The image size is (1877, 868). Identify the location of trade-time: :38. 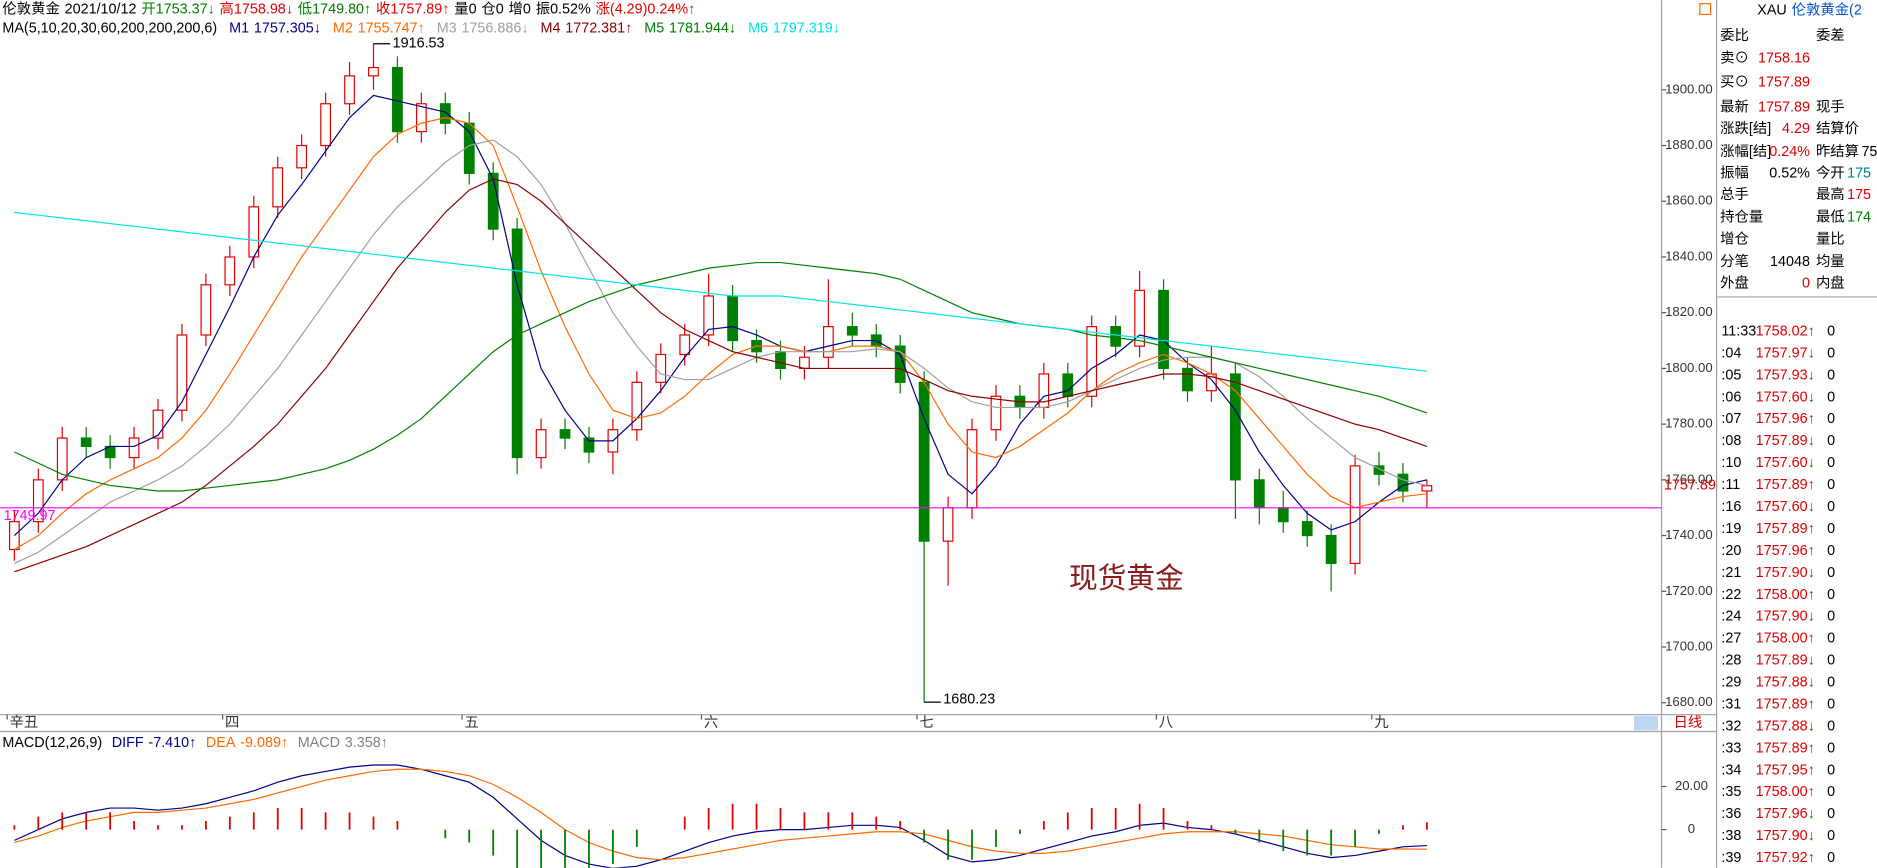
(1731, 836).